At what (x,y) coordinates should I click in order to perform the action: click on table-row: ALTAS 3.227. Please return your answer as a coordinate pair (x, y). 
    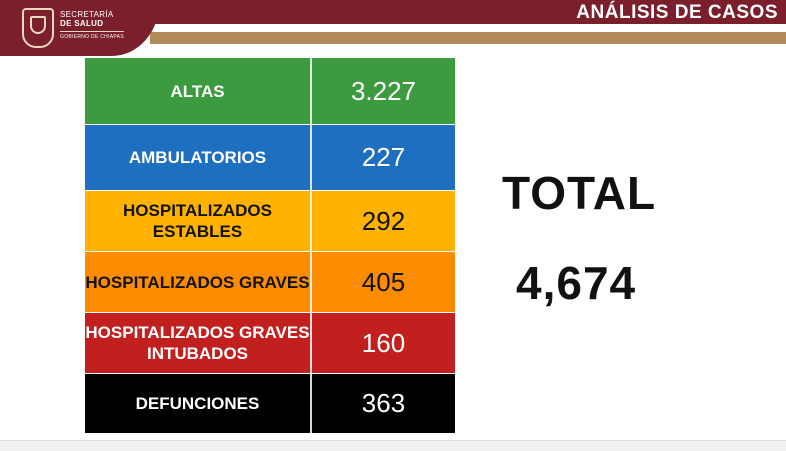
    Looking at the image, I should click on (270, 91).